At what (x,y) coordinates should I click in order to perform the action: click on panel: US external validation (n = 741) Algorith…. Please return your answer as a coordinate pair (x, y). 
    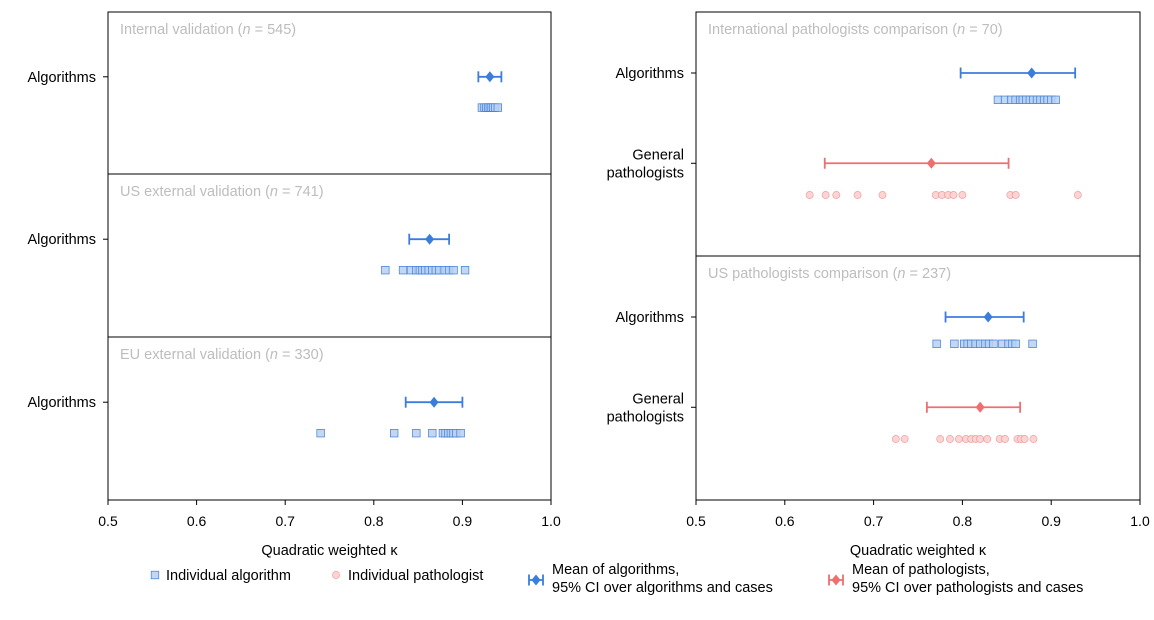
    Looking at the image, I should click on (290, 255).